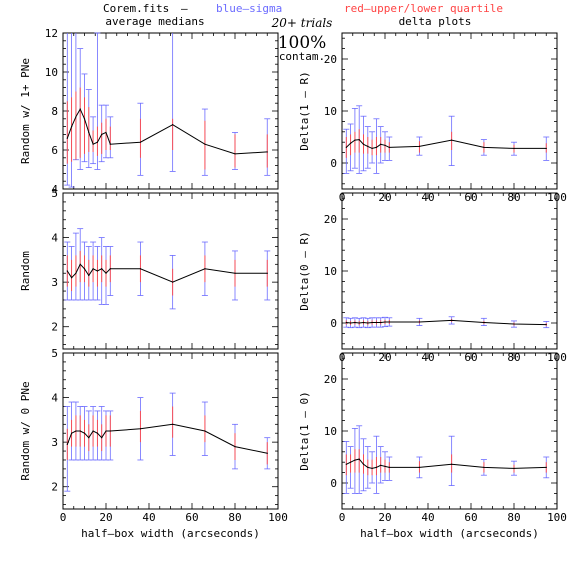 The height and width of the screenshot is (574, 574). Describe the element at coordinates (136, 8) in the screenshot. I see `file-label: Corem.fits` at that location.